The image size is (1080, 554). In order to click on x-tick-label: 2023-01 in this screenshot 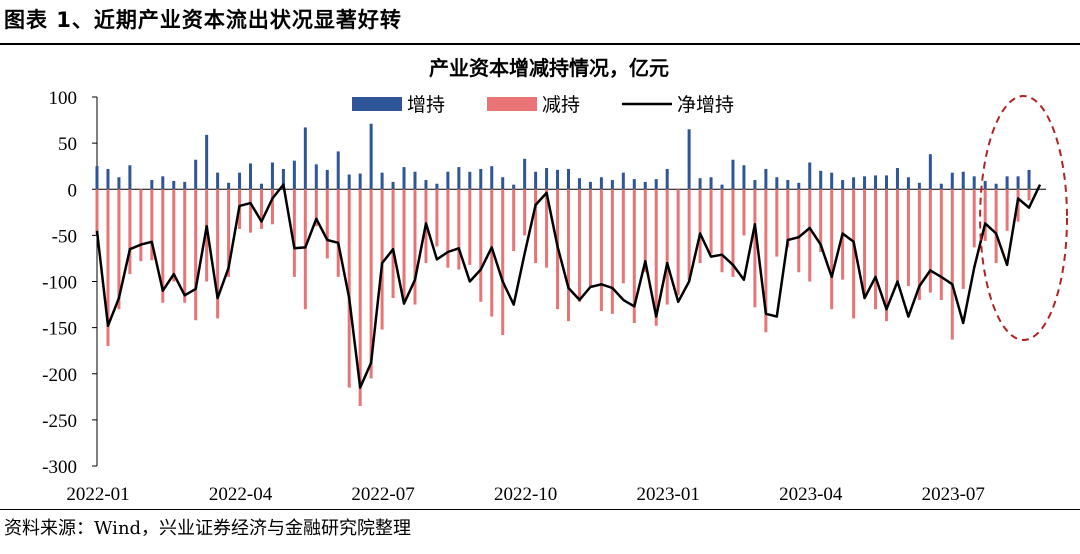, I will do `click(668, 494)`.